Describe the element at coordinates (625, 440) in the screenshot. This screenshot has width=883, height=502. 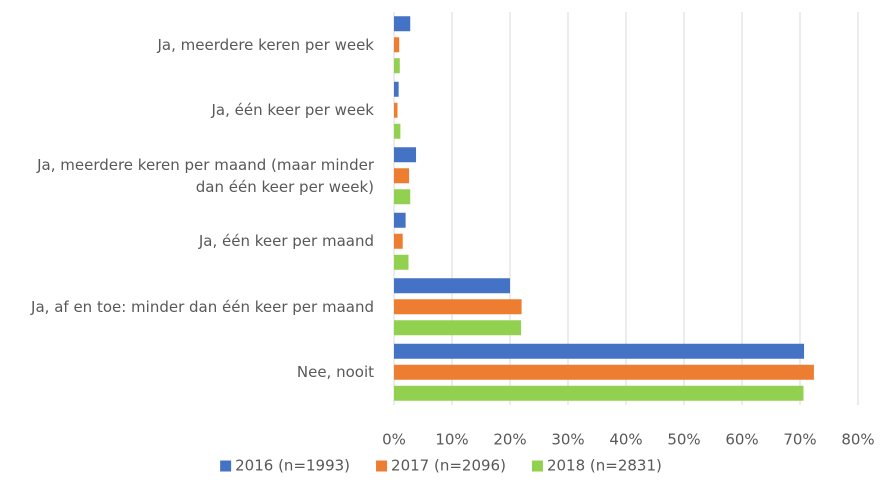
I see `x-tick-label: 40%` at that location.